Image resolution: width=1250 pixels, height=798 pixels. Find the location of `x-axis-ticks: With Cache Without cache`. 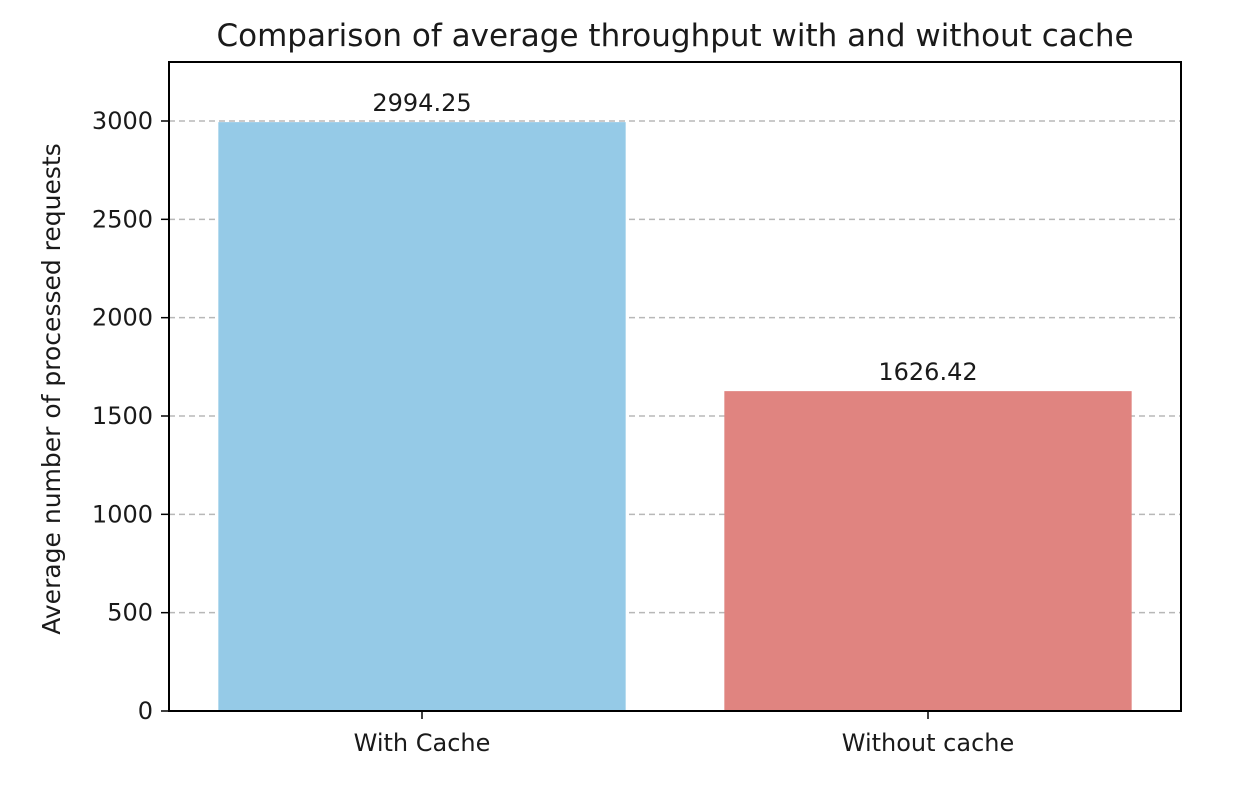

x-axis-ticks: With Cache Without cache is located at coordinates (684, 734).